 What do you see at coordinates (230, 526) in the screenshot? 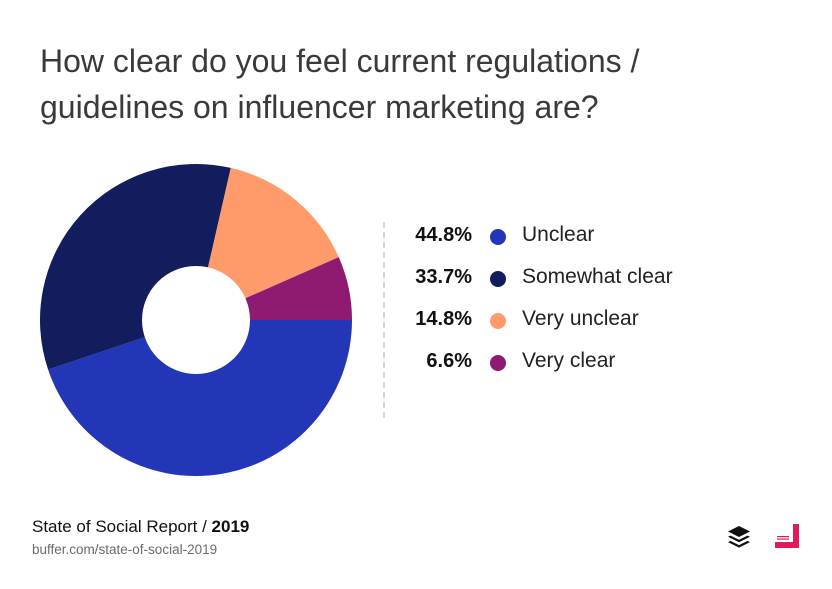
I see `footer-report-year: 2019` at bounding box center [230, 526].